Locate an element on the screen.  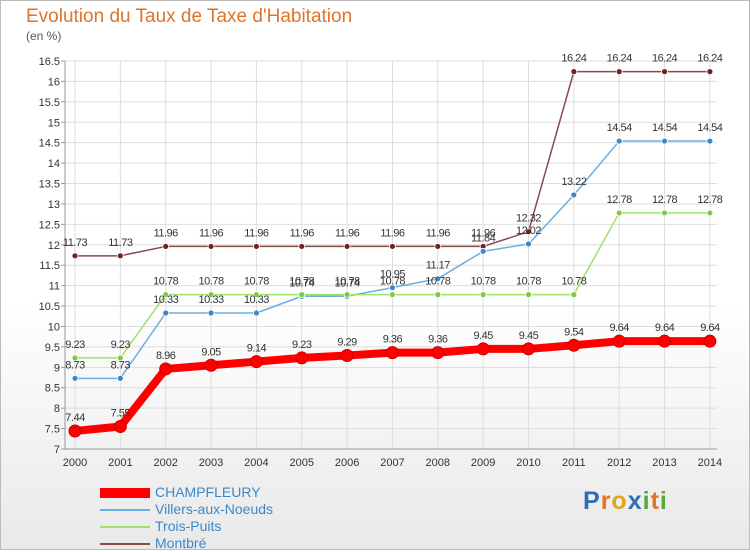
y-tick-label: 14 is located at coordinates (54, 164).